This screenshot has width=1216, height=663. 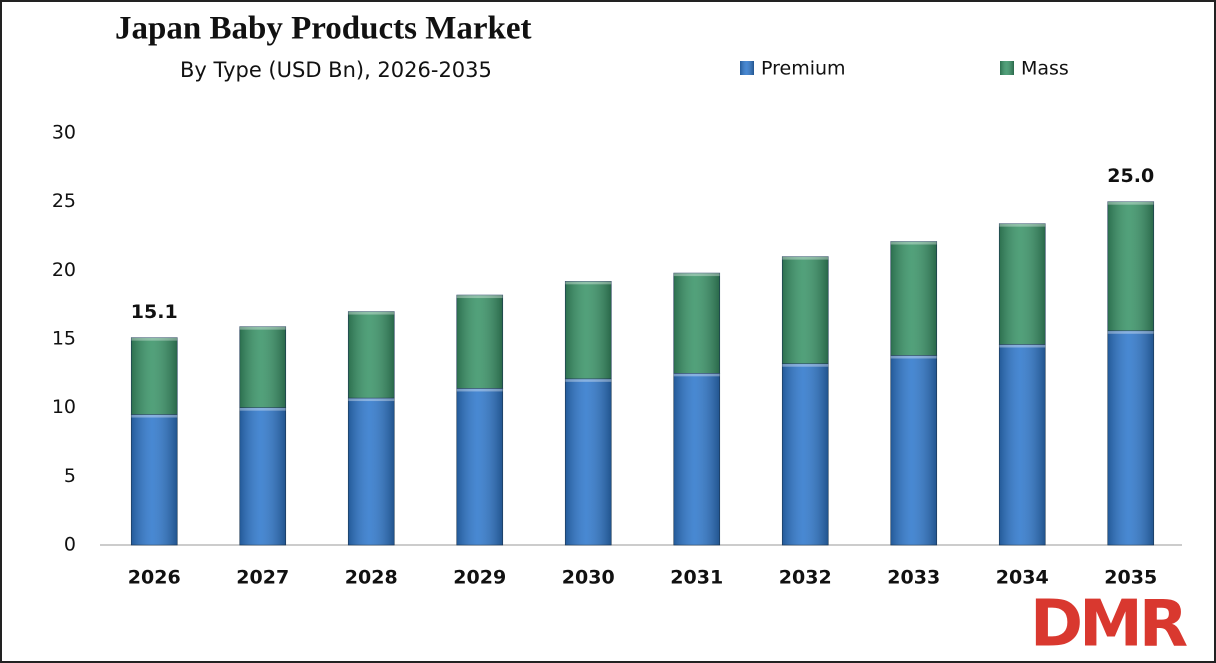 What do you see at coordinates (336, 70) in the screenshot?
I see `chart-subtitle: By Type (USD Bn), 2026-2035` at bounding box center [336, 70].